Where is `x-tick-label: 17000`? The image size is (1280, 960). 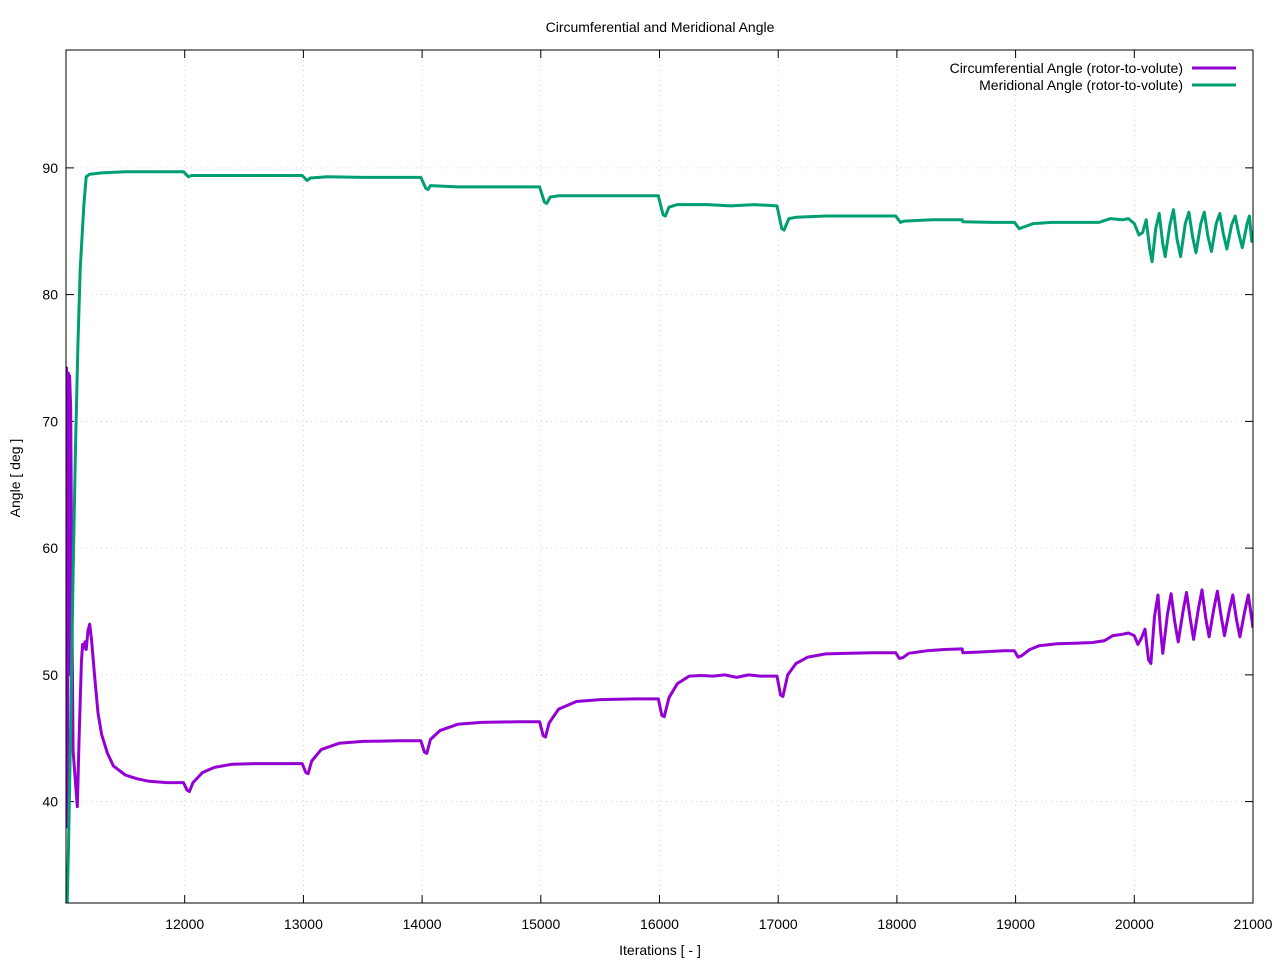 x-tick-label: 17000 is located at coordinates (778, 924).